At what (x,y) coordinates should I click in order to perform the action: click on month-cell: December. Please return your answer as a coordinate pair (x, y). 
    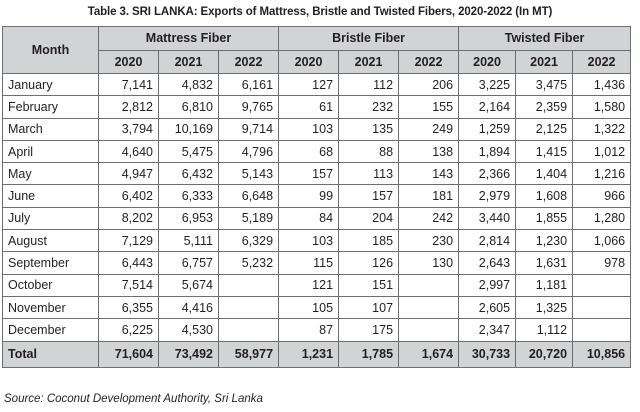
    Looking at the image, I should click on (50, 330).